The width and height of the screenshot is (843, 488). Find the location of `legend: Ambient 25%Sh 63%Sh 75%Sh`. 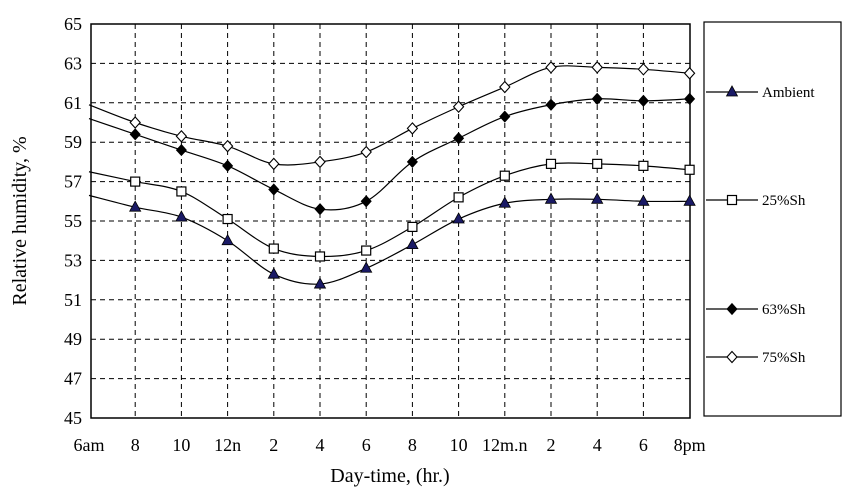

legend: Ambient 25%Sh 63%Sh 75%Sh is located at coordinates (760, 225).